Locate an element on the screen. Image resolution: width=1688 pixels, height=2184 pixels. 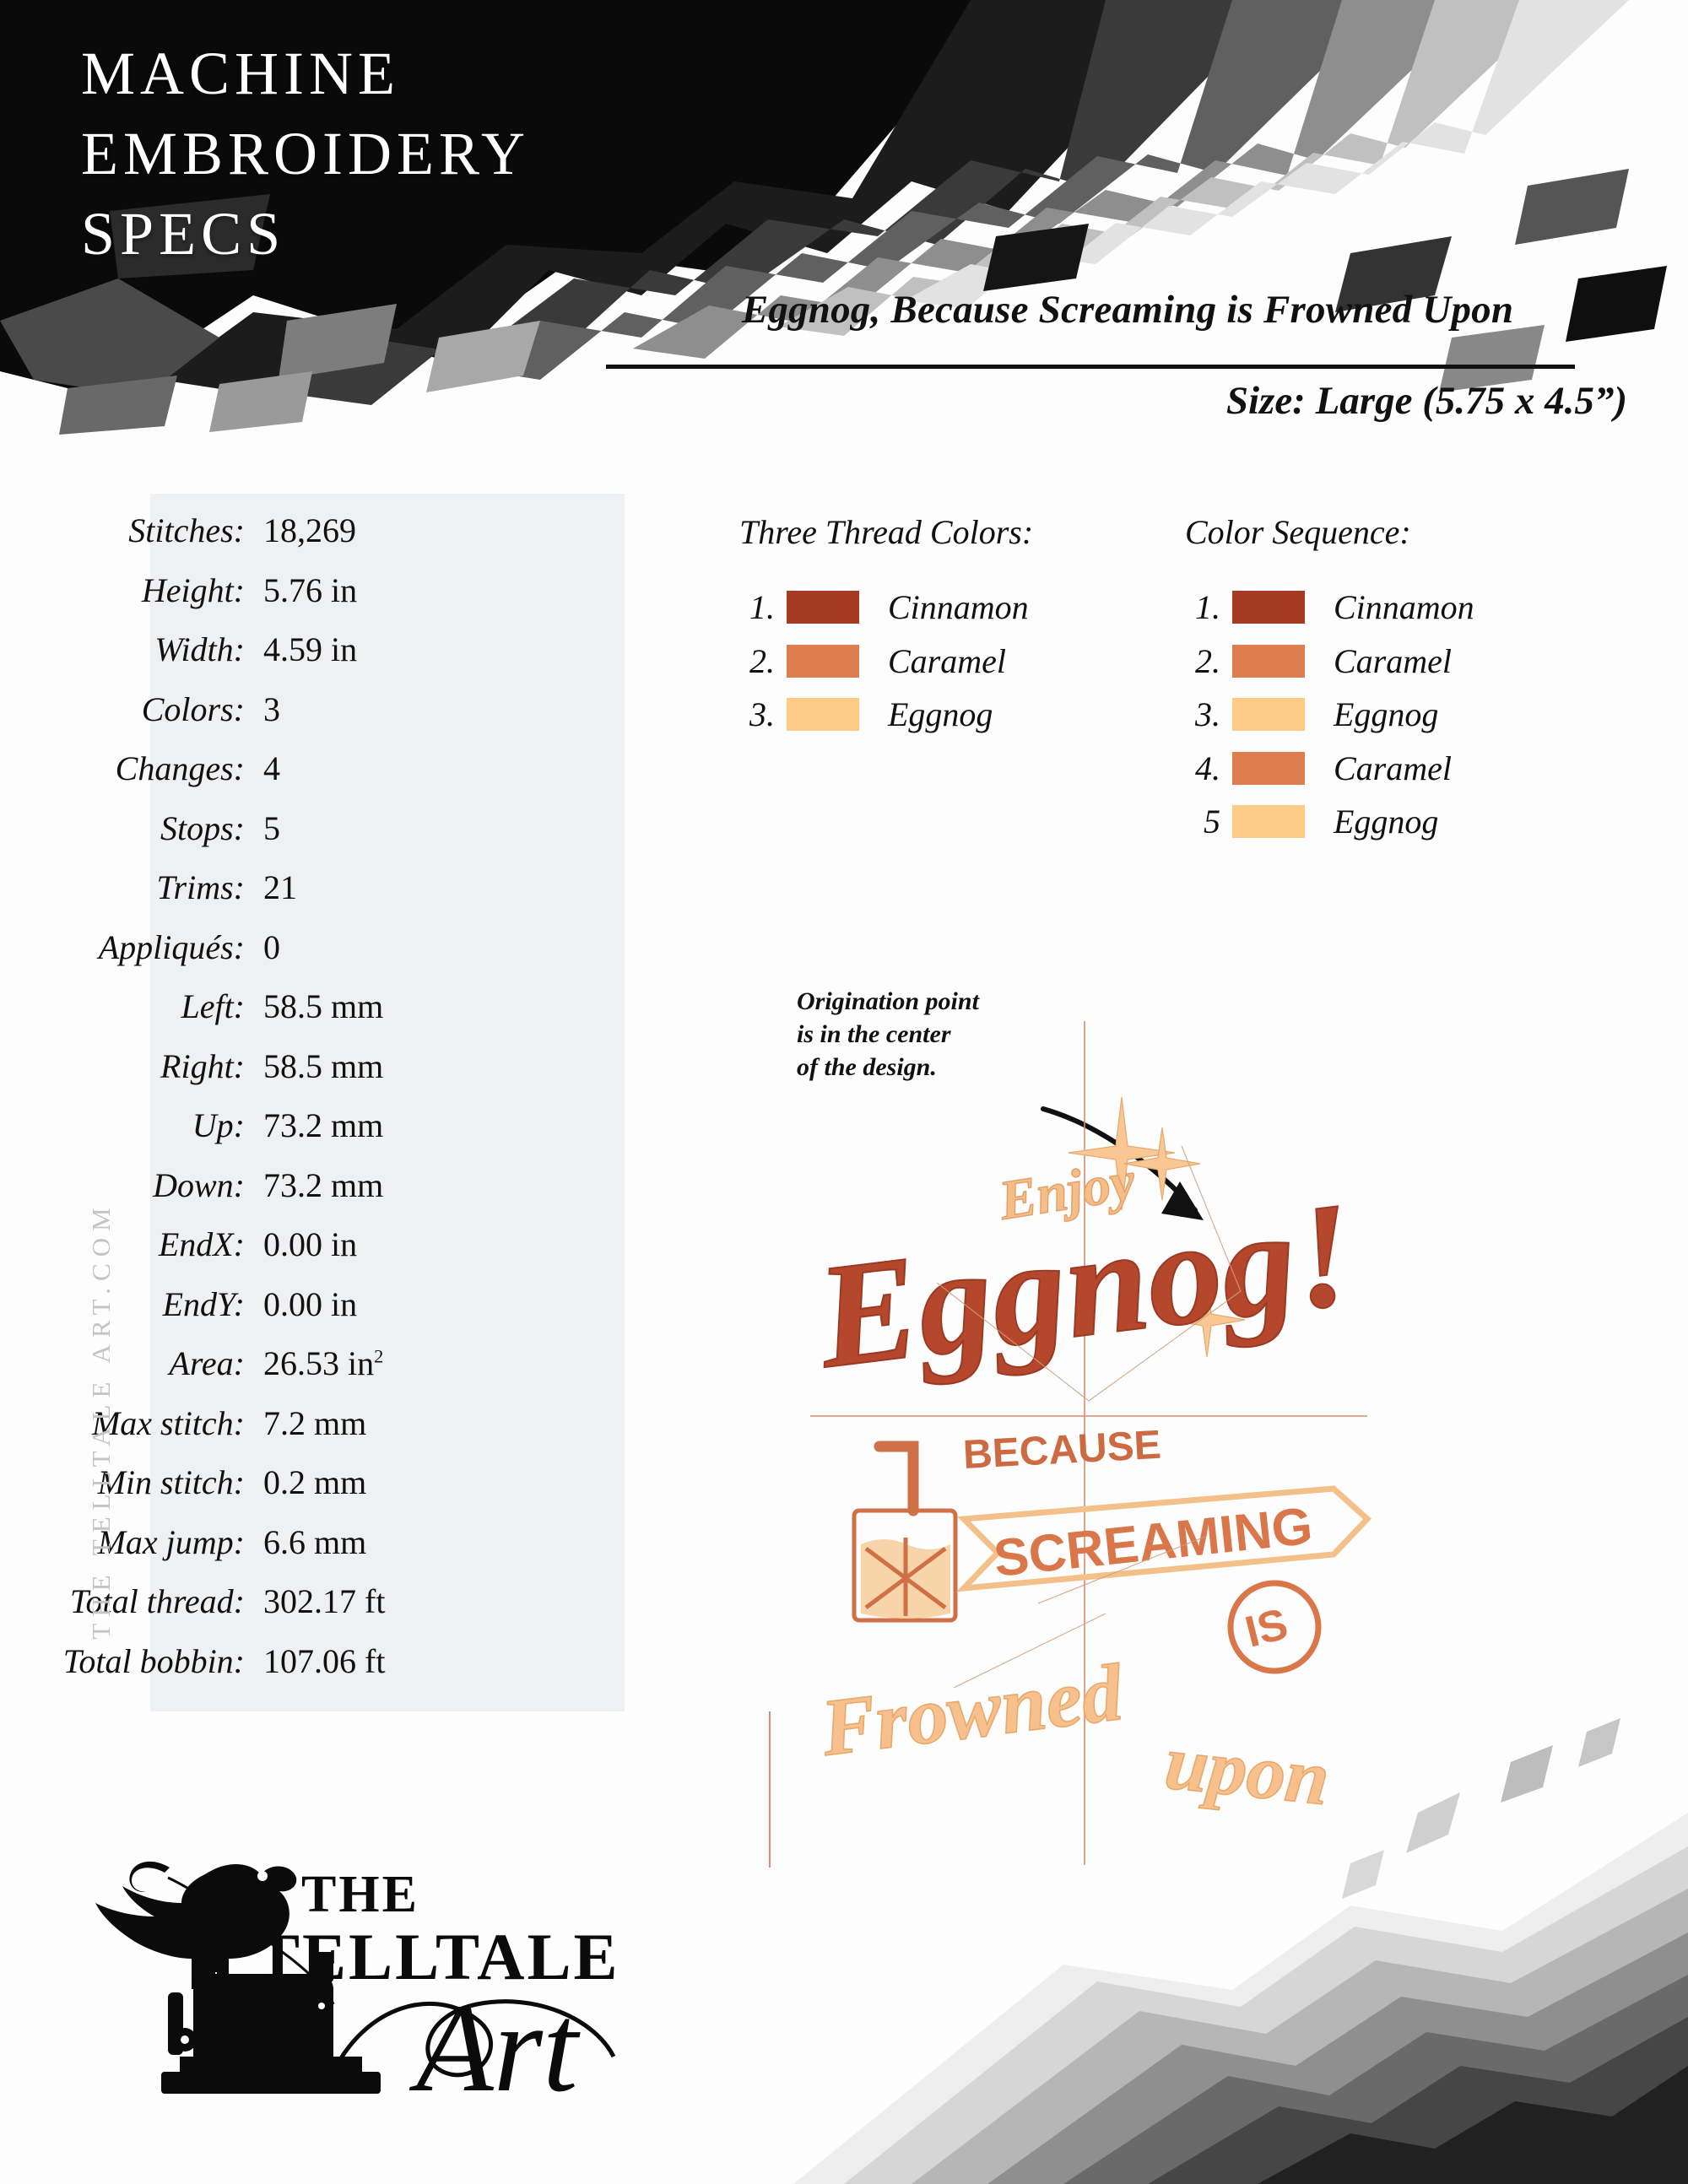
spec-value: 18,269 is located at coordinates (309, 530).